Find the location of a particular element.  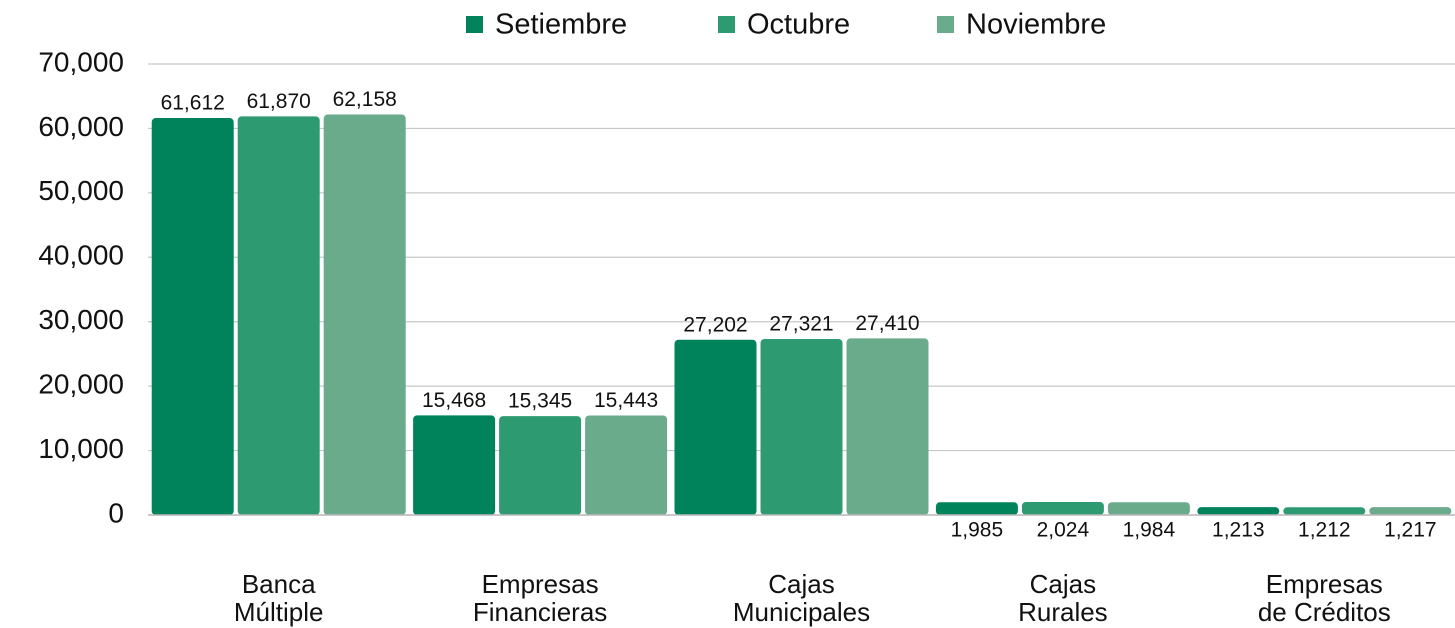

x-tick-label: Banca Múltiple is located at coordinates (279, 598).